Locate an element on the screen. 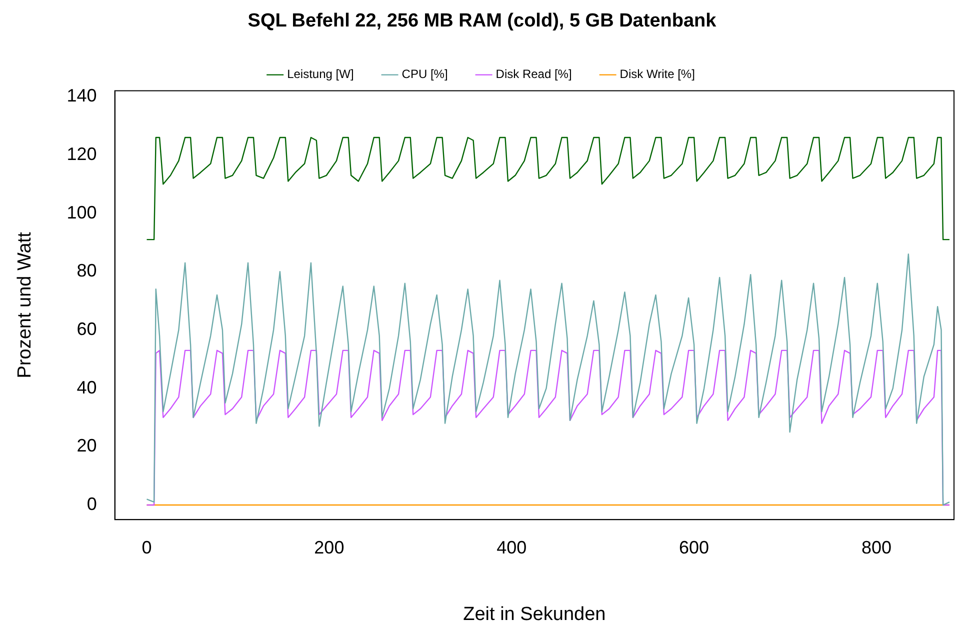 The image size is (968, 636). y-tick-label: 60 is located at coordinates (86, 328).